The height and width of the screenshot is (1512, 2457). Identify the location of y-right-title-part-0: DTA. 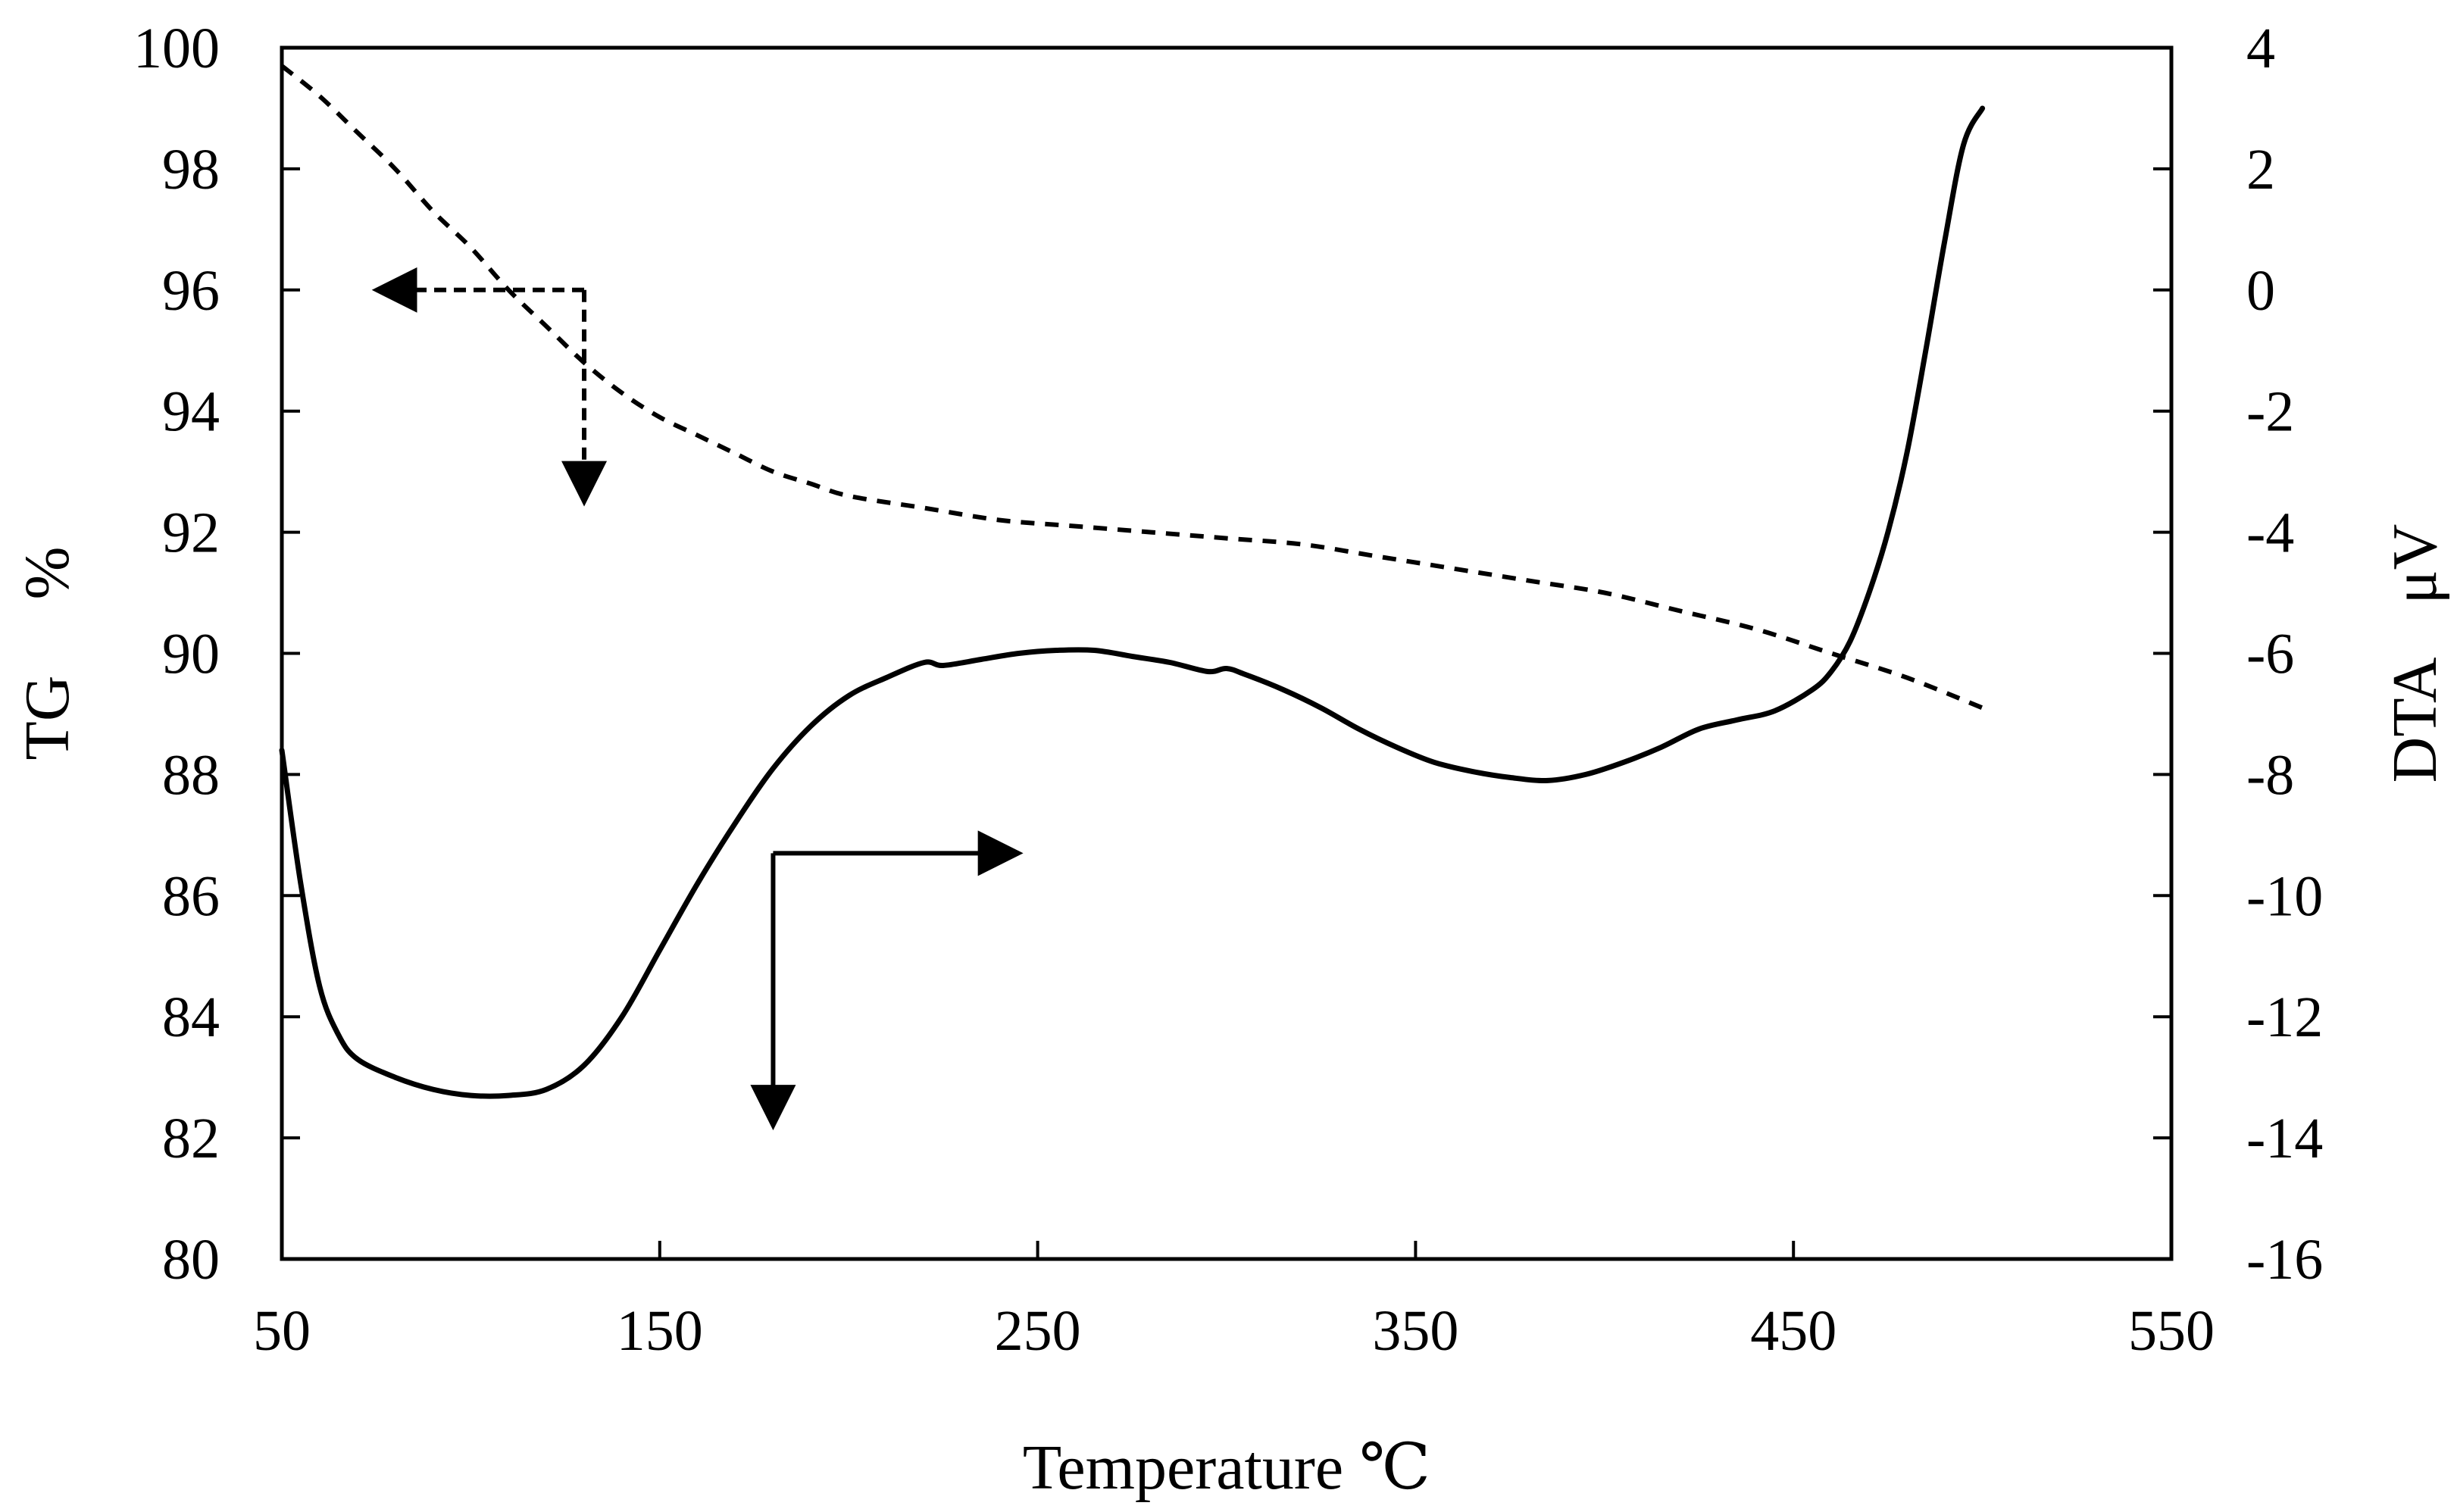
(2415, 720).